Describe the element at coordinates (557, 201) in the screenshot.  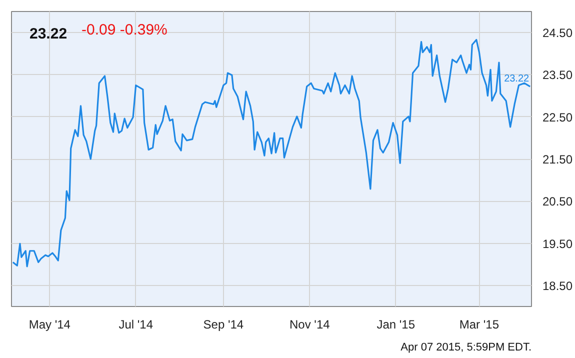
I see `y-tick-label: 20.50` at that location.